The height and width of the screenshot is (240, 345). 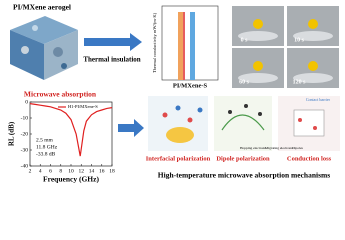 What do you see at coordinates (245, 40) in the screenshot?
I see `photo-time: 0 s` at bounding box center [245, 40].